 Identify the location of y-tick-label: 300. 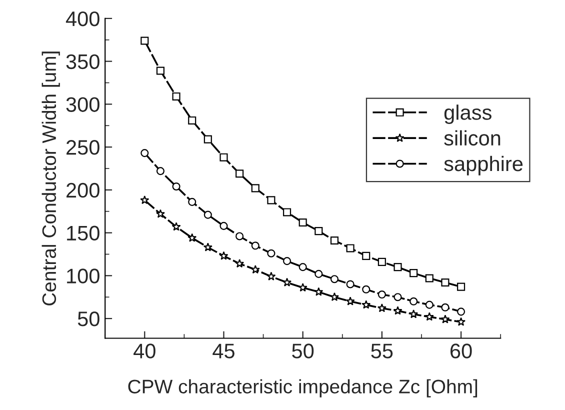
(83, 104).